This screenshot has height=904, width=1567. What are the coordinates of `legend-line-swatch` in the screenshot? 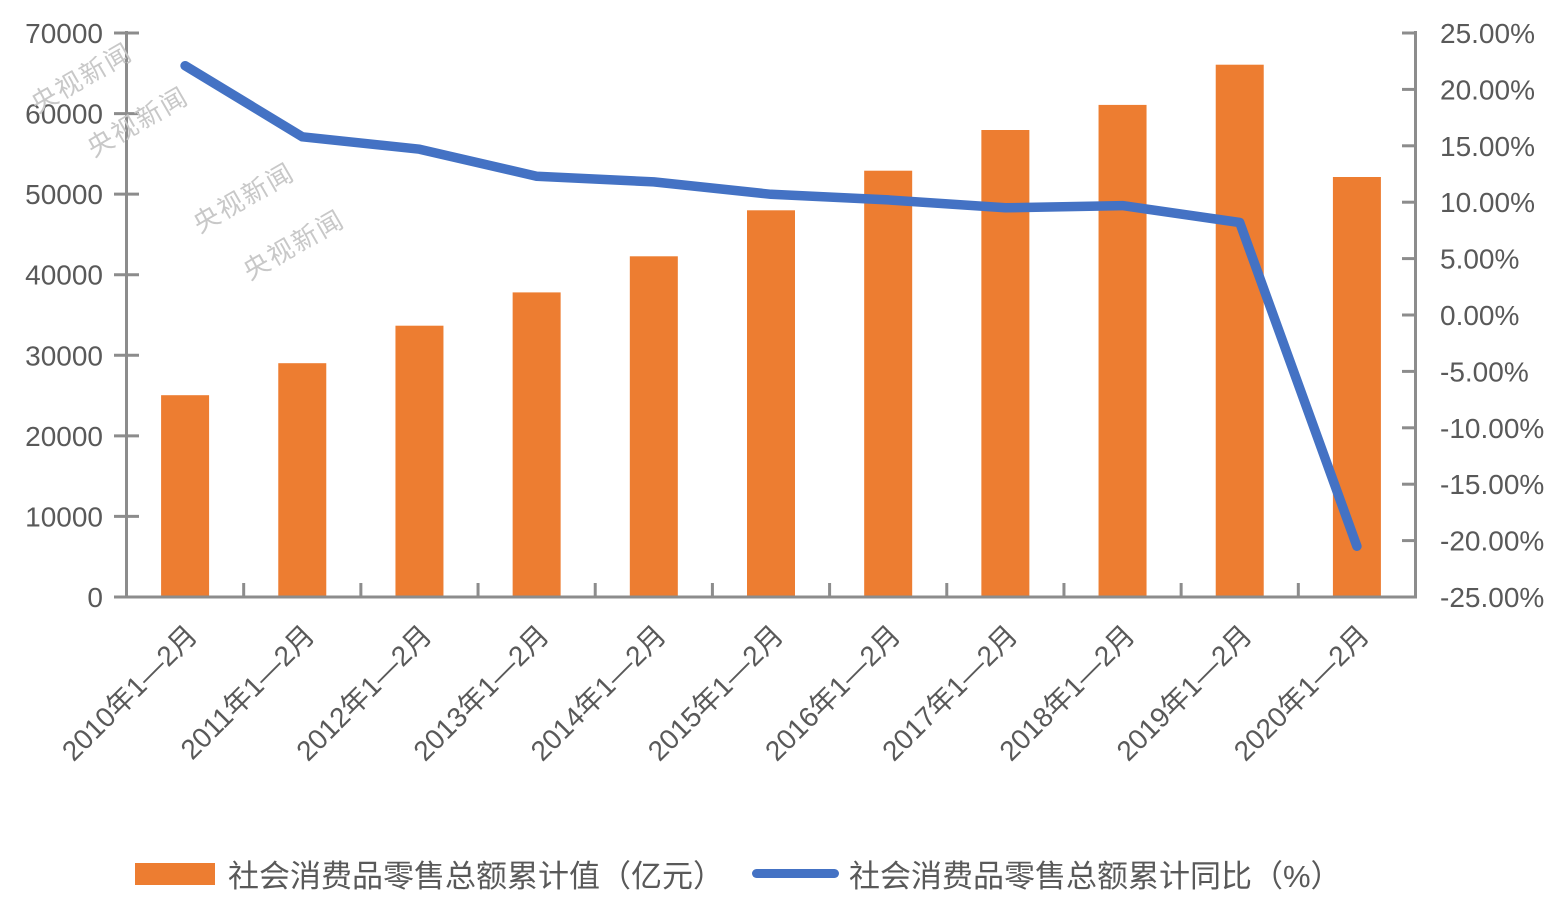 It's located at (795, 873).